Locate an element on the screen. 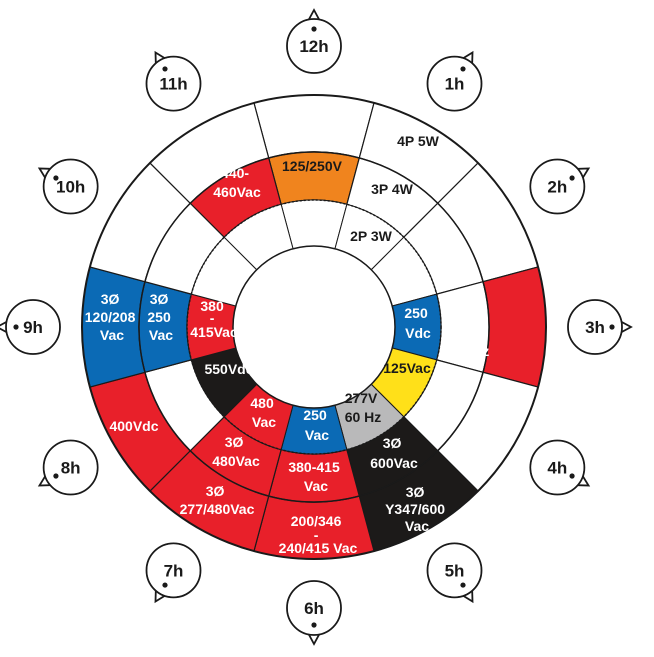  center-hole is located at coordinates (314, 327).